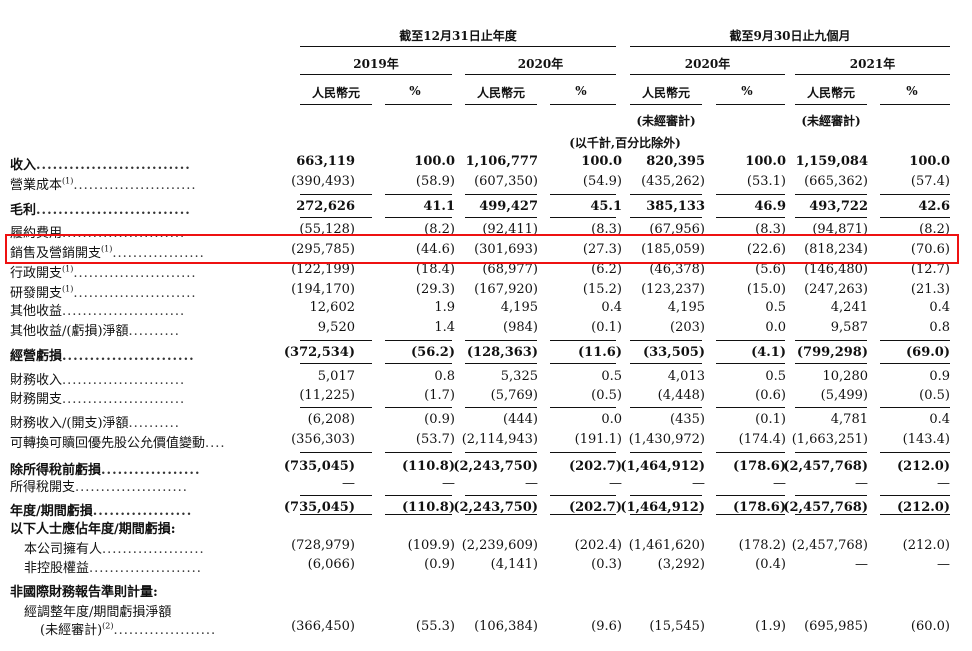  Describe the element at coordinates (872, 64) in the screenshot. I see `year-header-2021-nine-months: 2021年` at that location.